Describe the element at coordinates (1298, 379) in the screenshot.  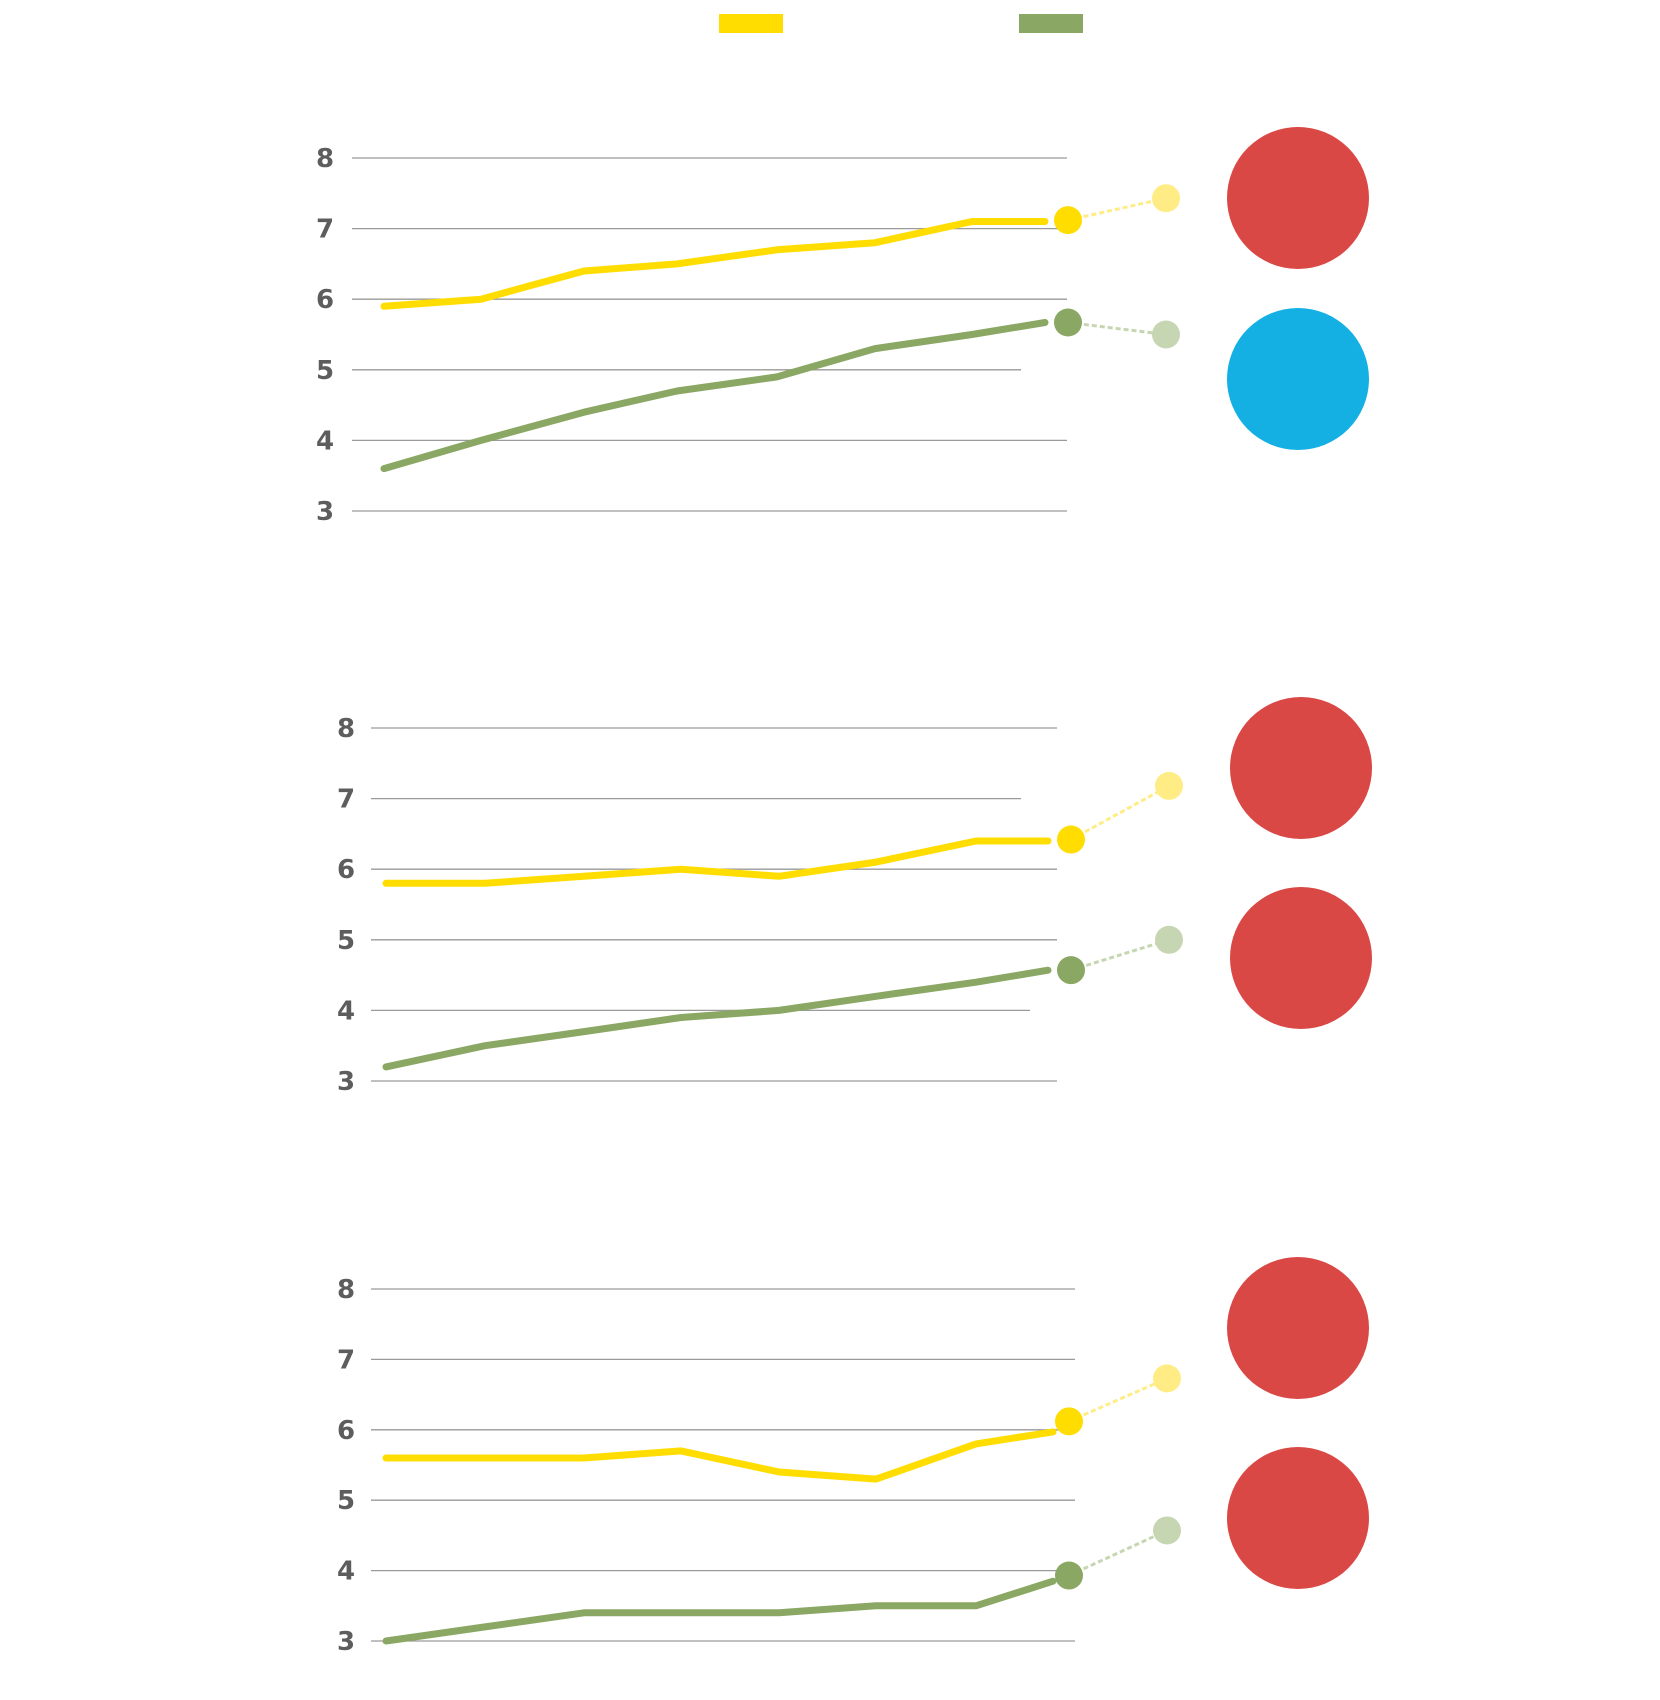
I see `status-bubble-blue` at that location.